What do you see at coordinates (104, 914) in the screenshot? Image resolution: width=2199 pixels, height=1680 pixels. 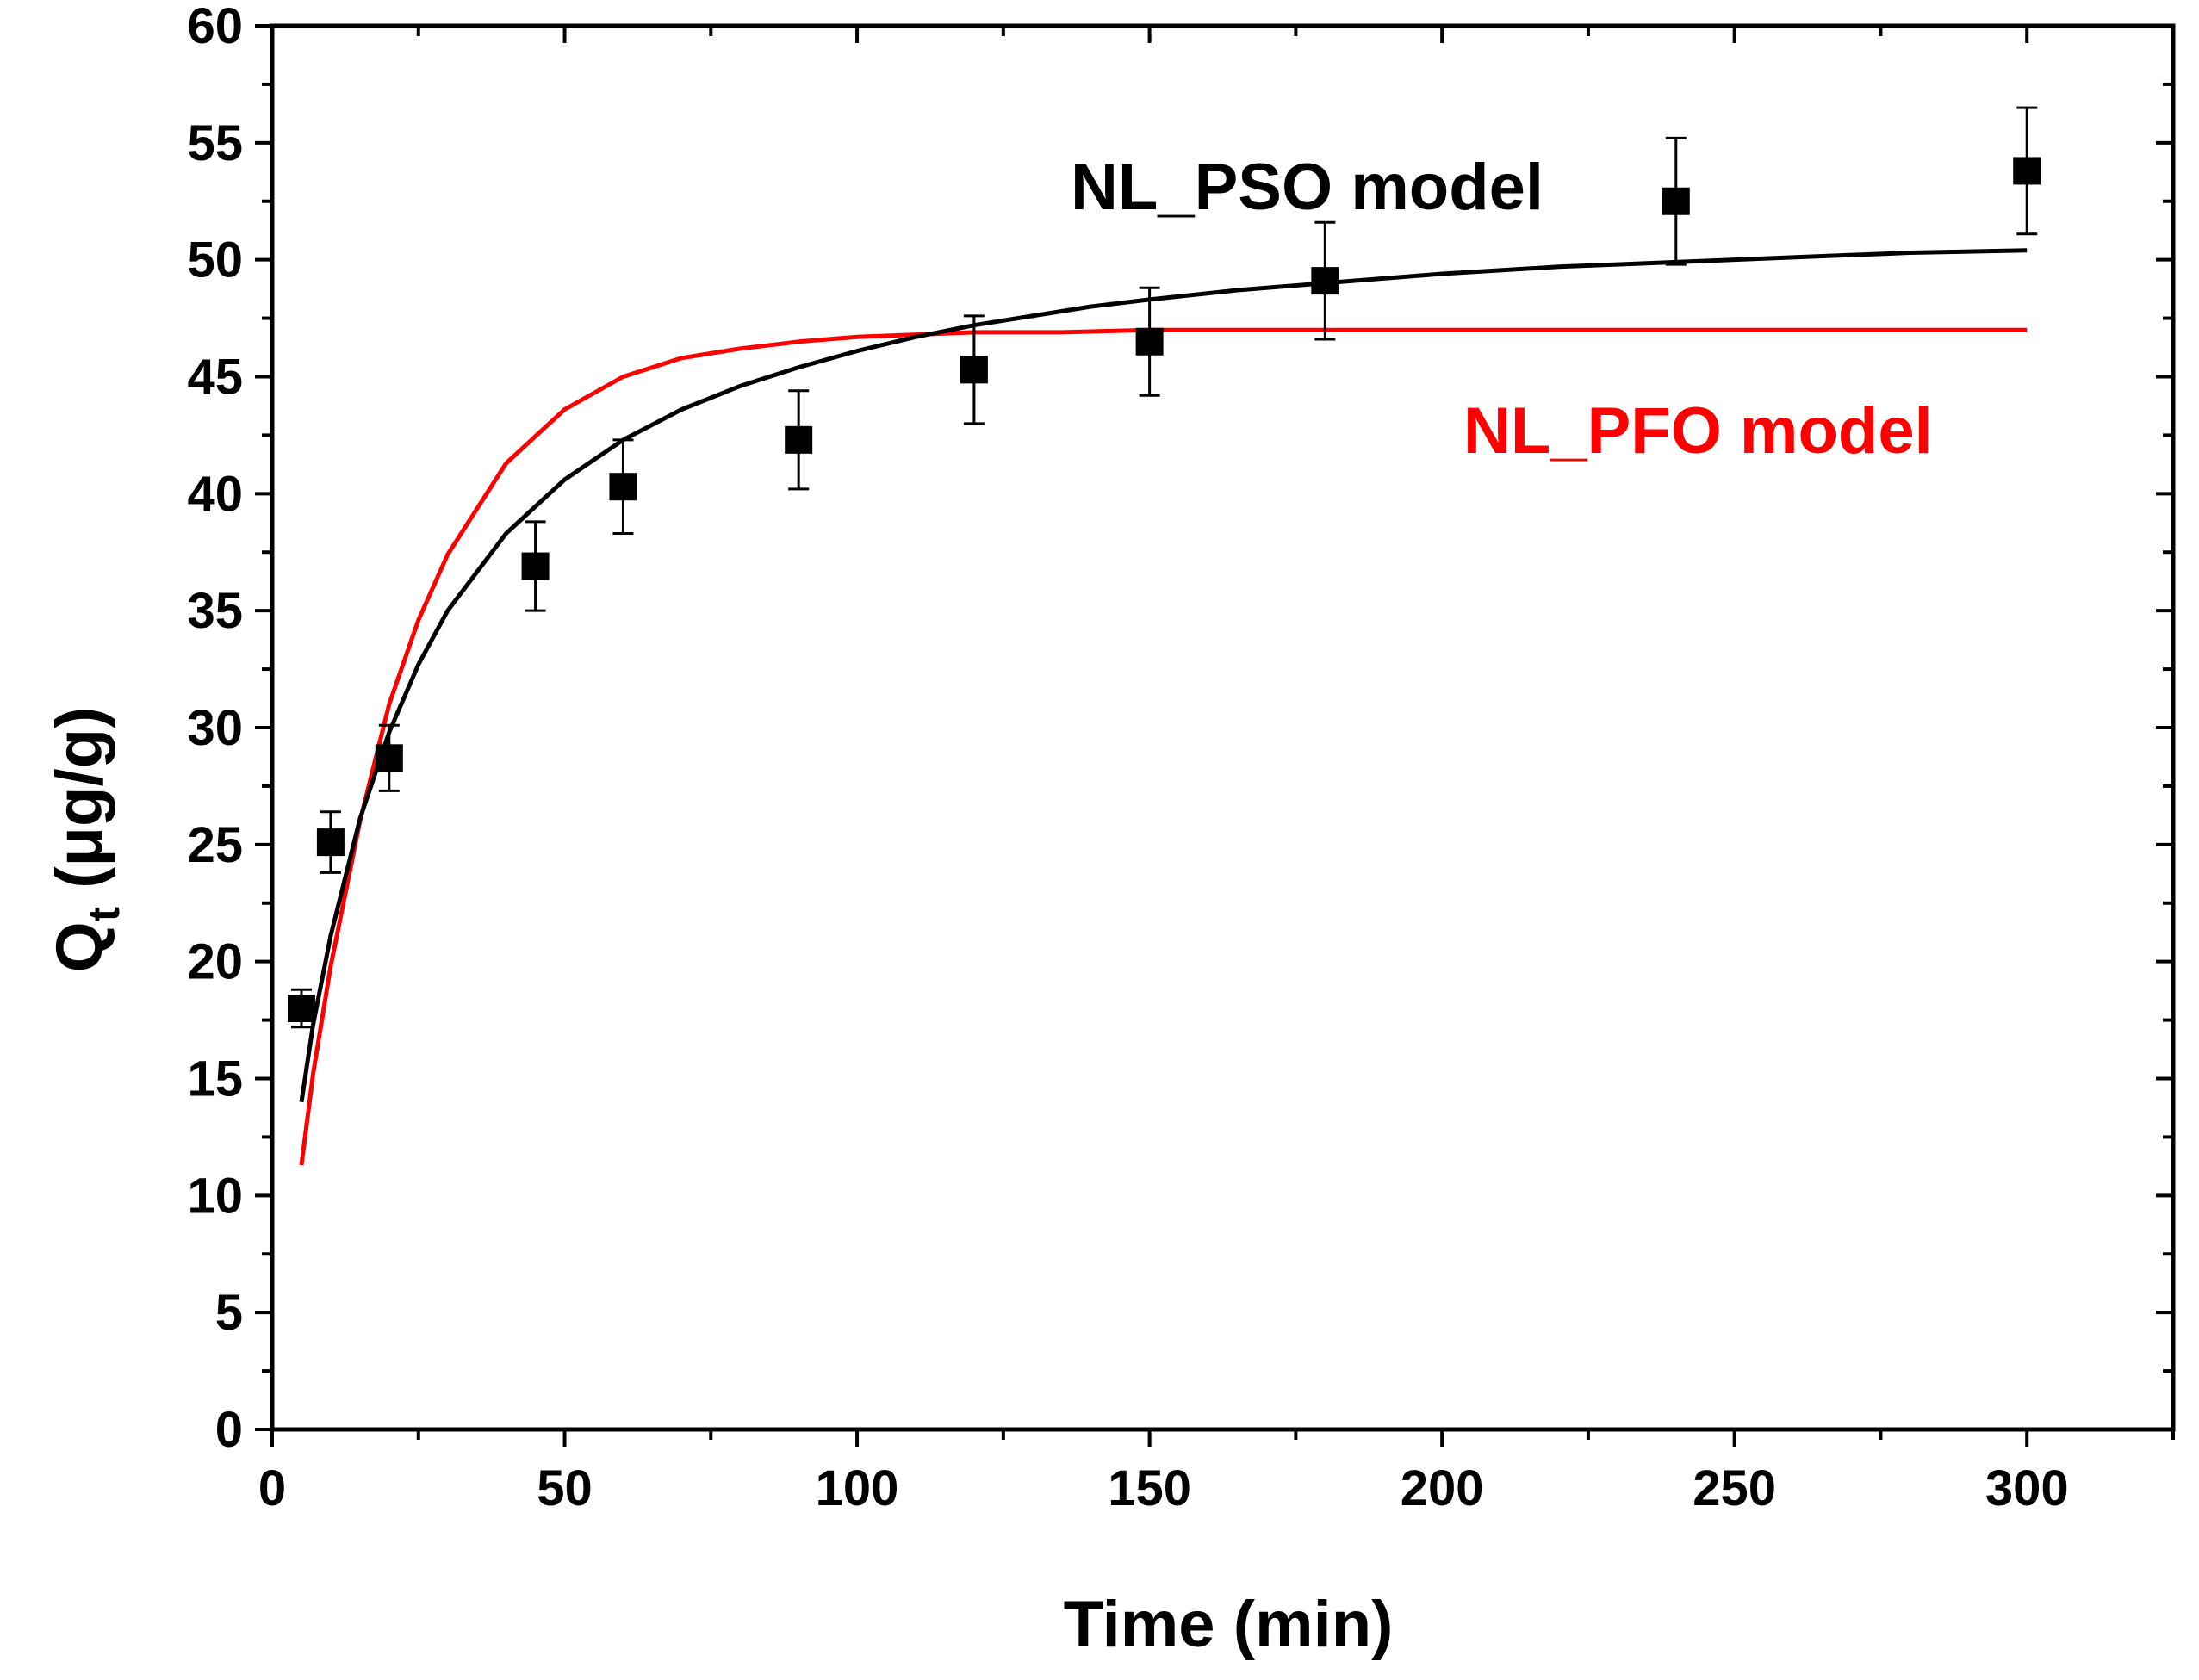 I see `y-axis-title-subscript: t` at bounding box center [104, 914].